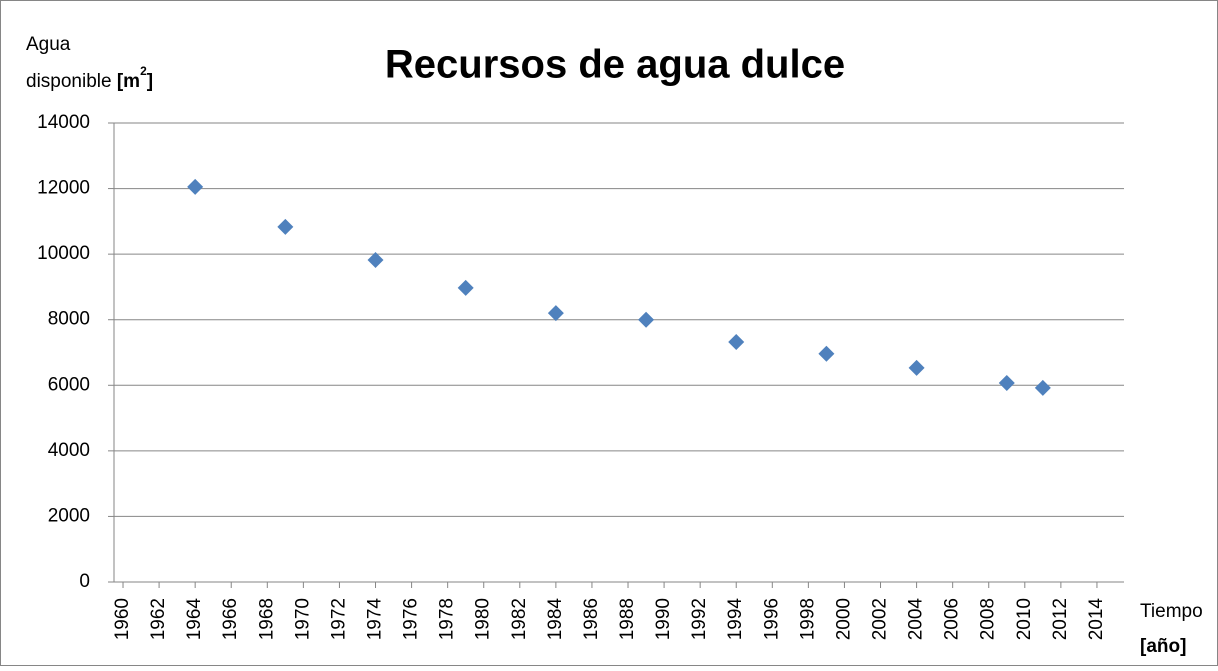  I want to click on y-tick-label: 10000, so click(63, 253).